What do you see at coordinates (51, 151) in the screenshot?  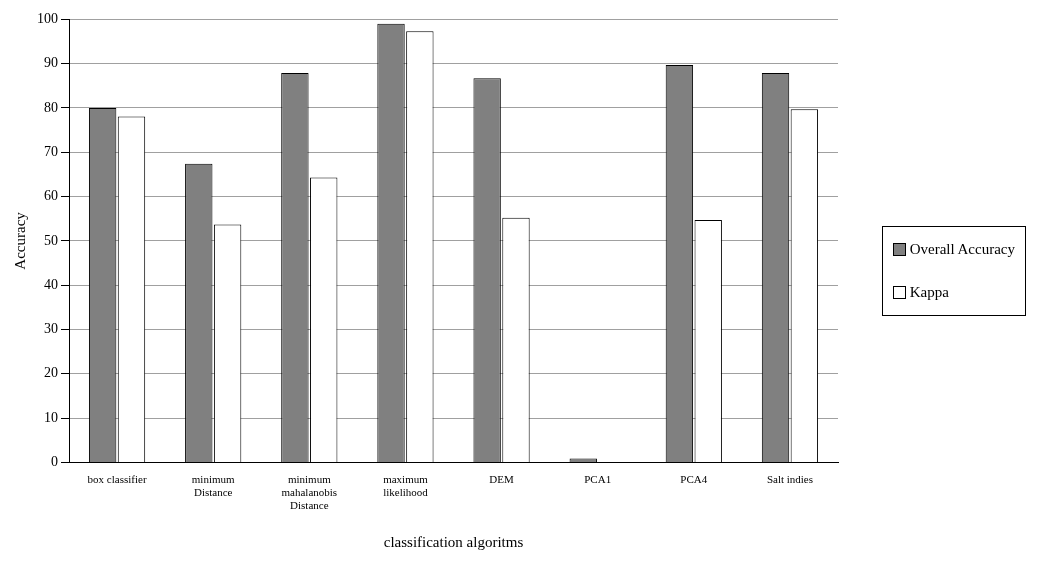 I see `y-tick-label: 70` at bounding box center [51, 151].